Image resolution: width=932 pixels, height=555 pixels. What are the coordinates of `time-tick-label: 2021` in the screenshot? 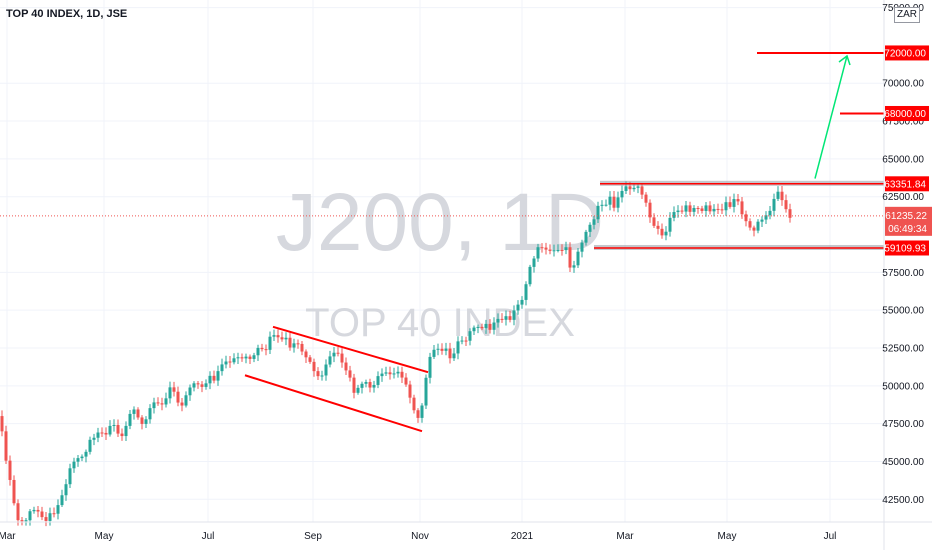 It's located at (522, 536).